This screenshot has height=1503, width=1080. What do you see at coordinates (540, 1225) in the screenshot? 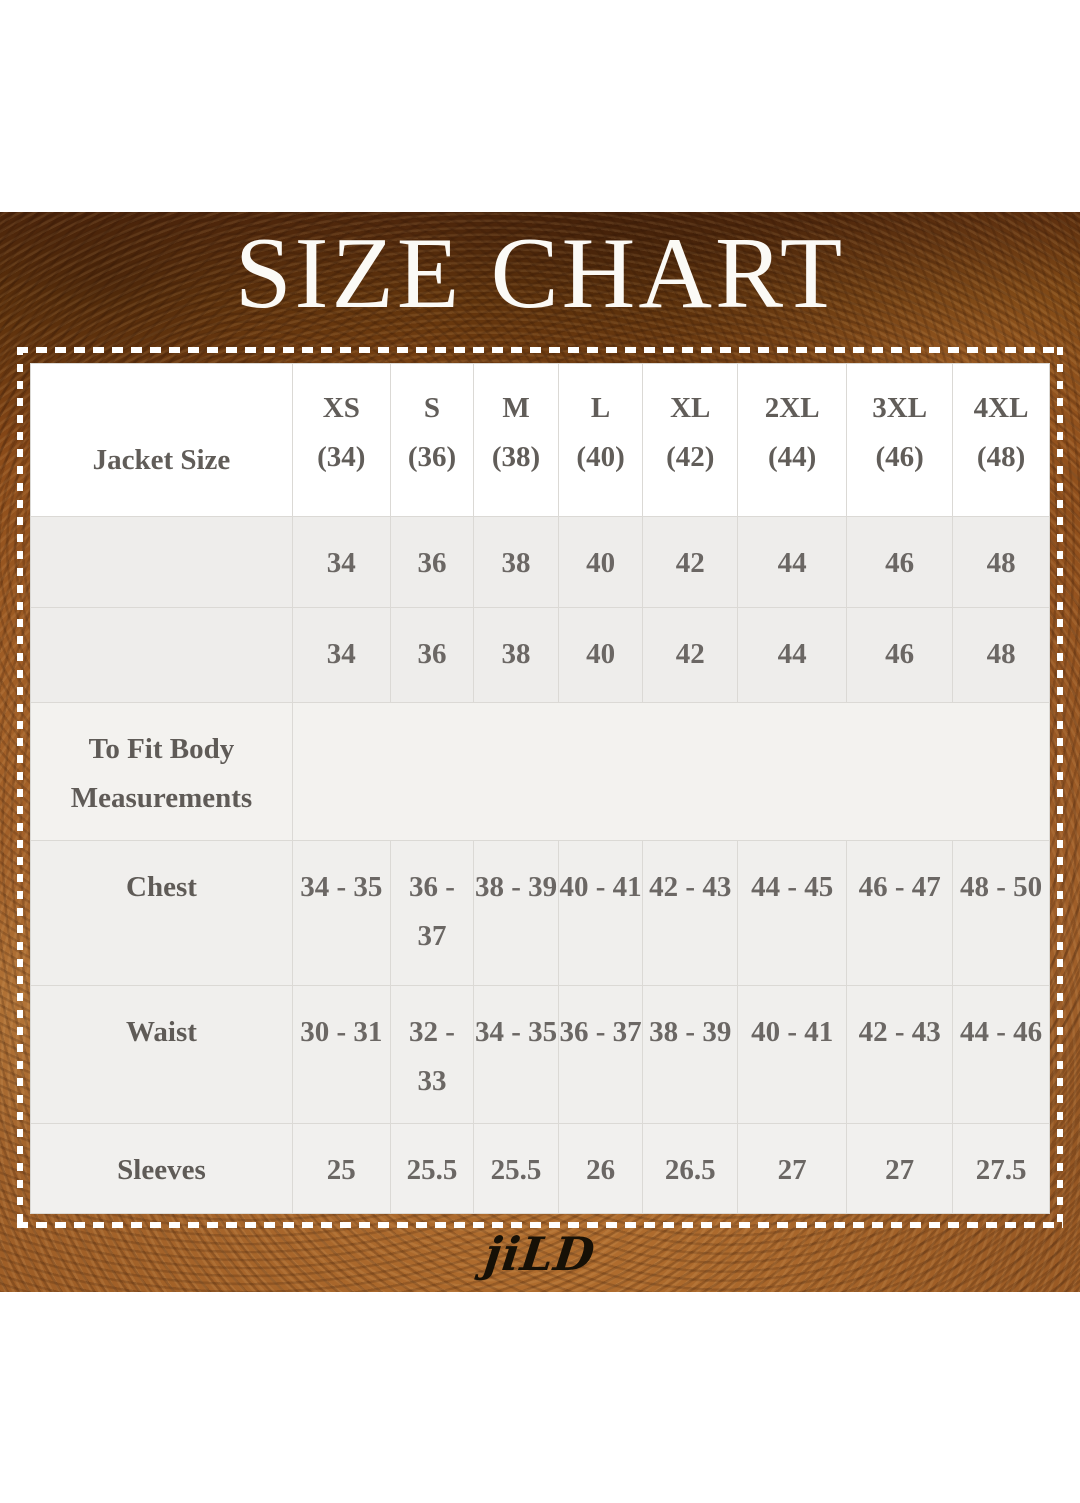
I see `dotted-border-bottom` at bounding box center [540, 1225].